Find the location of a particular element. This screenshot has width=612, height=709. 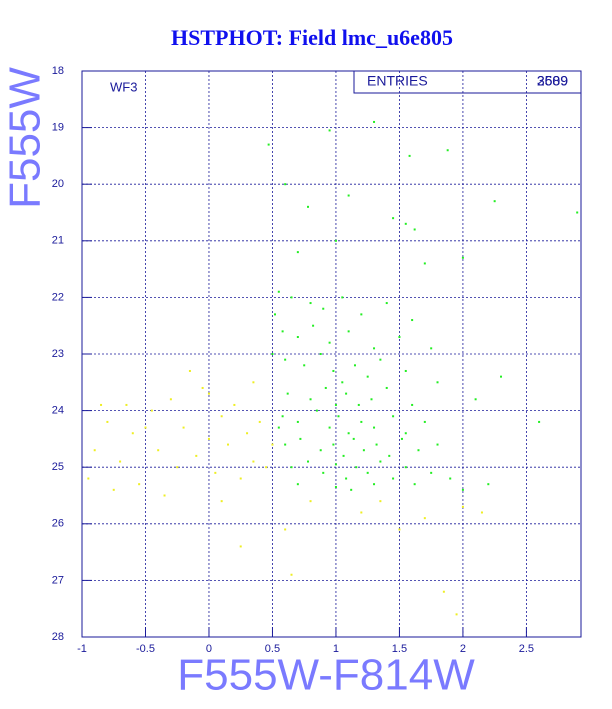

y-tick-label: 27 is located at coordinates (58, 580).